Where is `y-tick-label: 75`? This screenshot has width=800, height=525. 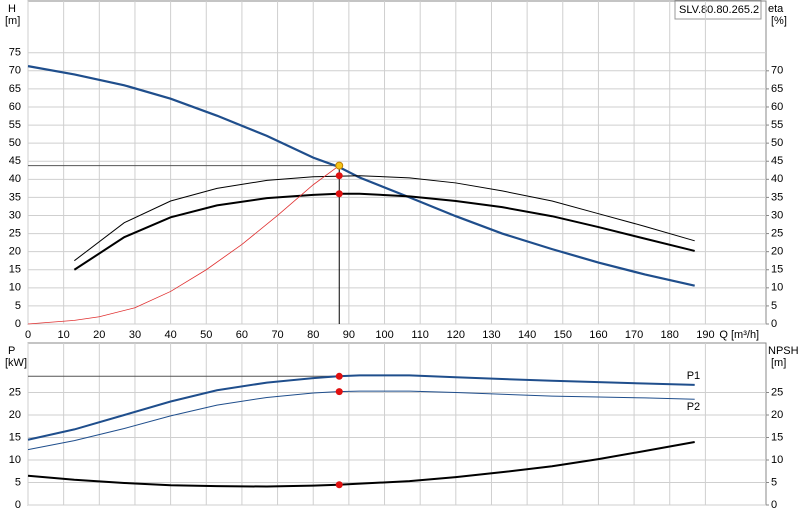
y-tick-label: 75 is located at coordinates (15, 53).